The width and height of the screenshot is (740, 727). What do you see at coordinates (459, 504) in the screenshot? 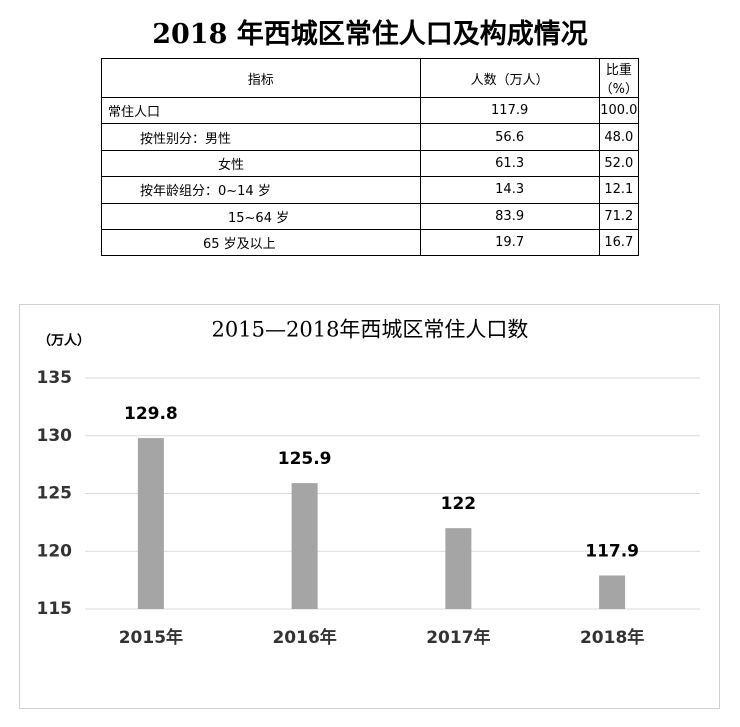
I see `data-label: 122` at bounding box center [459, 504].